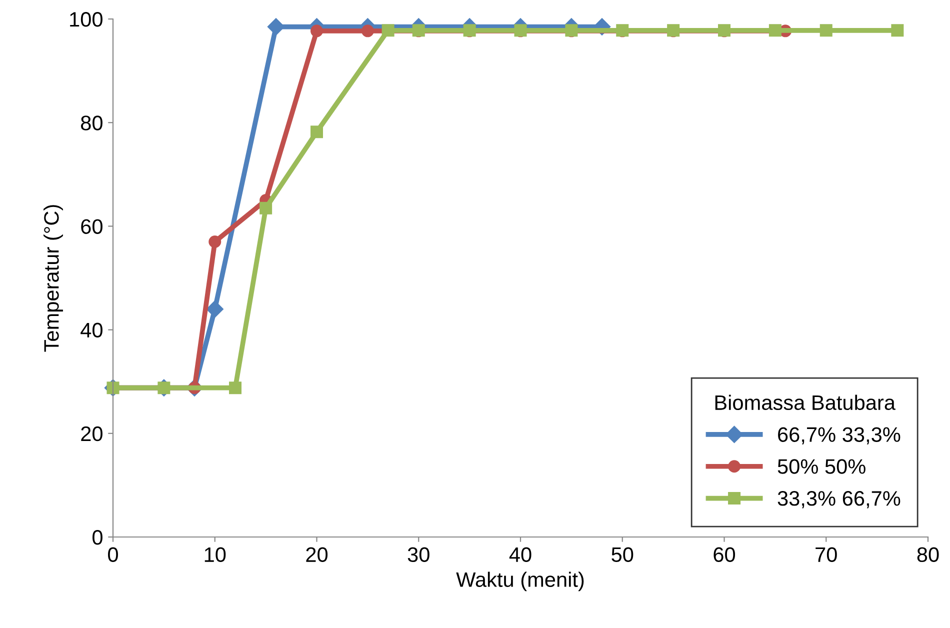 The height and width of the screenshot is (628, 950). Describe the element at coordinates (805, 402) in the screenshot. I see `legend-title: Biomassa Batubara` at that location.